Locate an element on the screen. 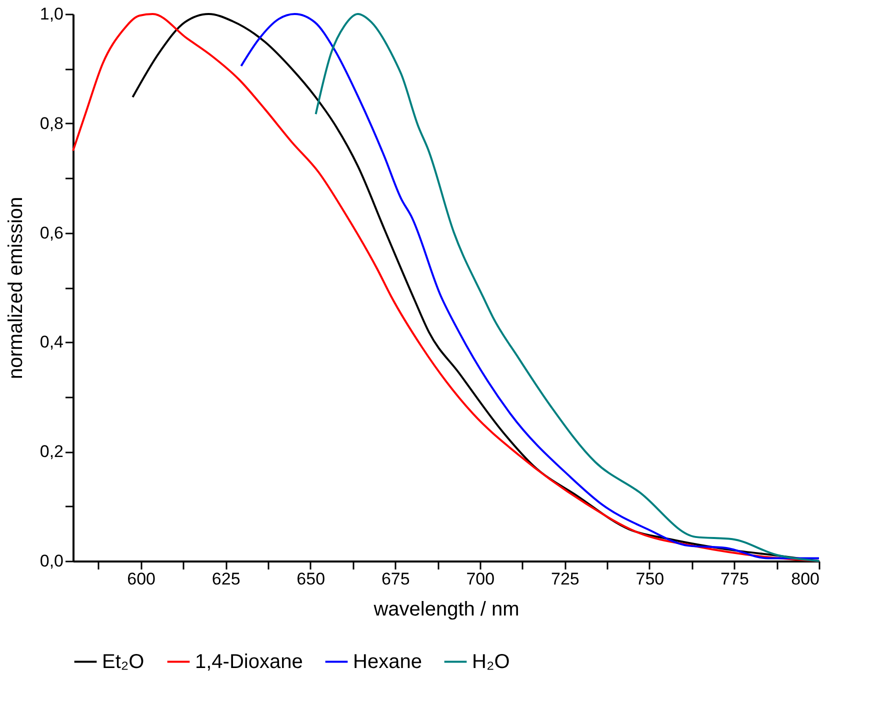 This screenshot has width=889, height=717. x-tick-label: 725 is located at coordinates (565, 579).